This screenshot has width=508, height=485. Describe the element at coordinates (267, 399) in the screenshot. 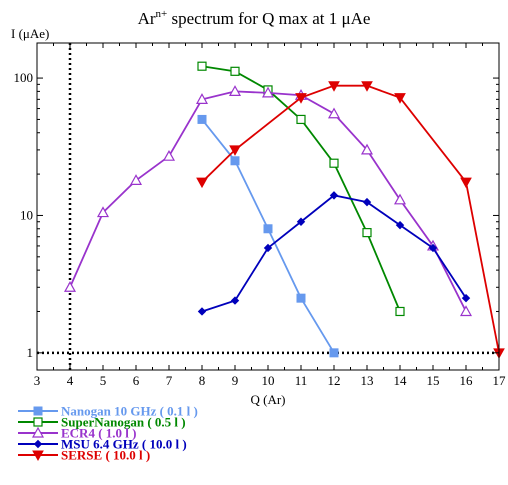

I see `x-axis-label: Q (Ar)` at that location.